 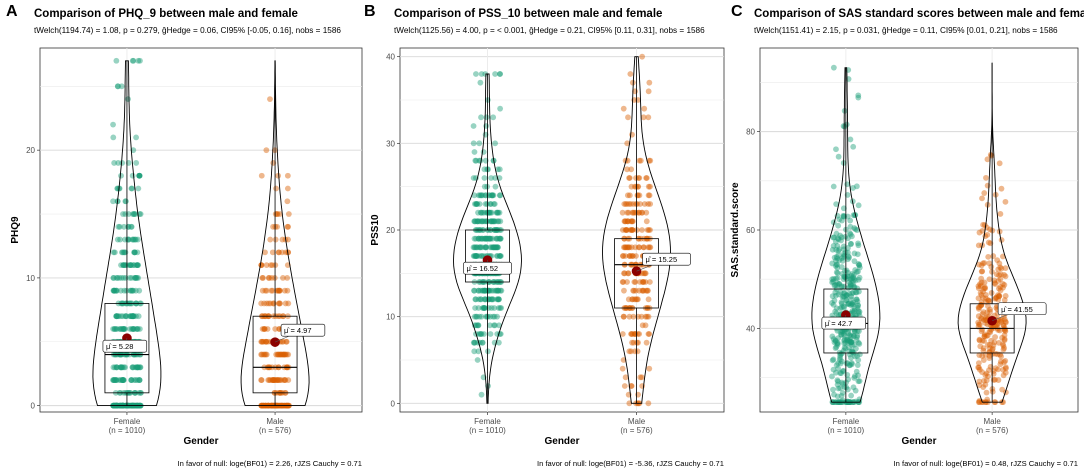 I want to click on y-axis-label: PHQ9, so click(x=15, y=230).